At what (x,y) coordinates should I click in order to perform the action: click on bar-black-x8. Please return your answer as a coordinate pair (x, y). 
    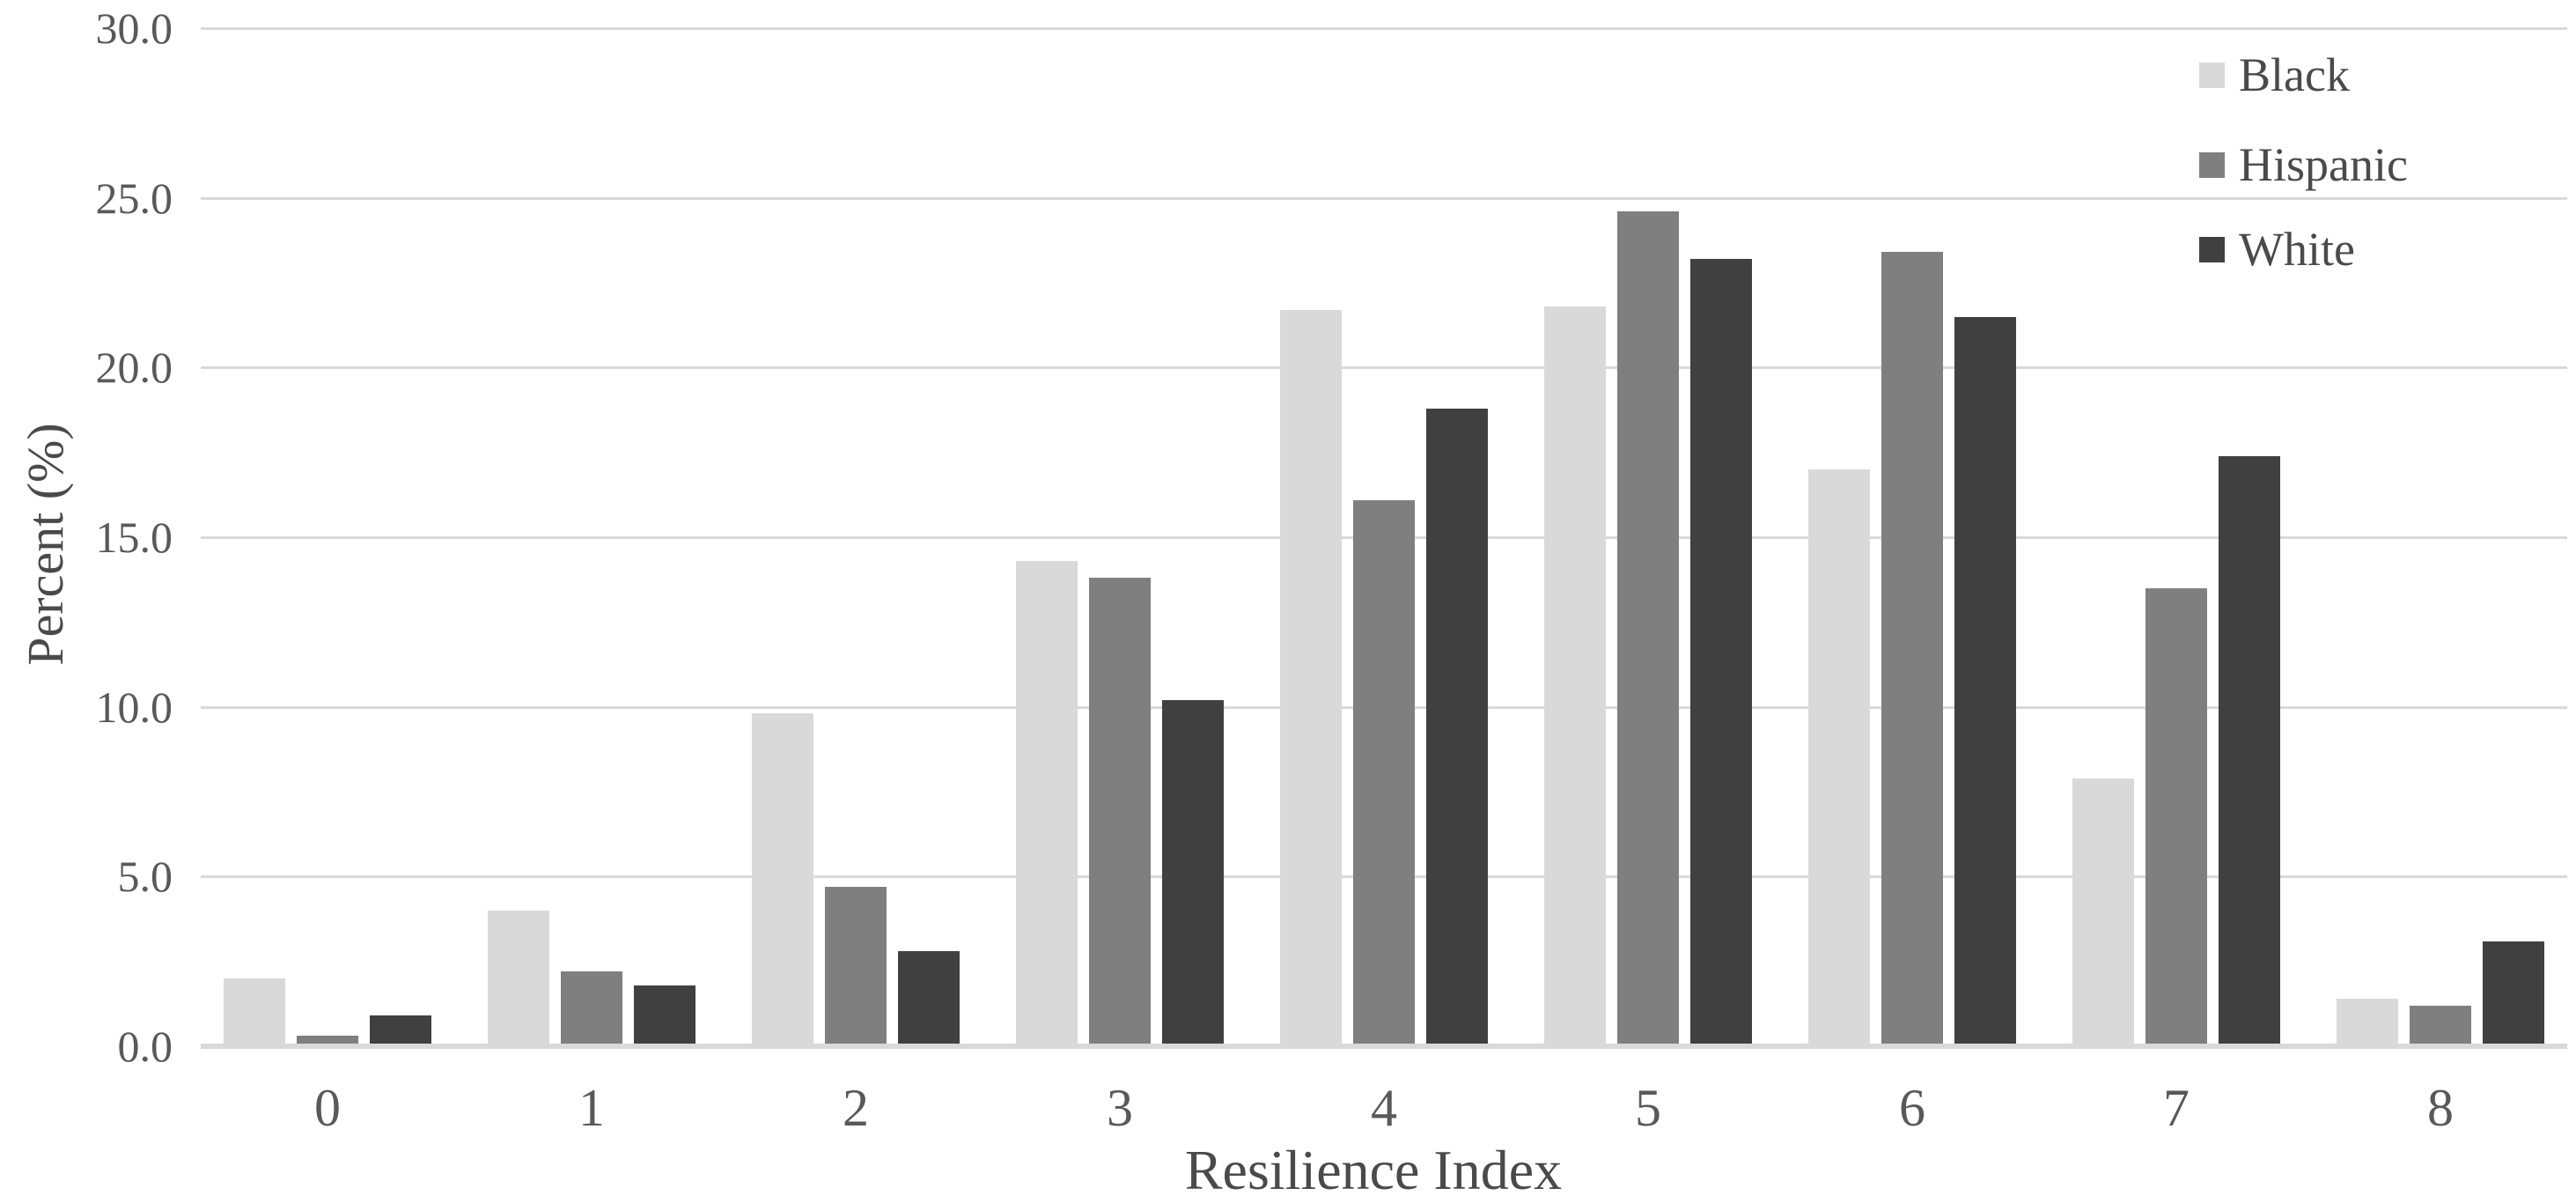
    Looking at the image, I should click on (2367, 1022).